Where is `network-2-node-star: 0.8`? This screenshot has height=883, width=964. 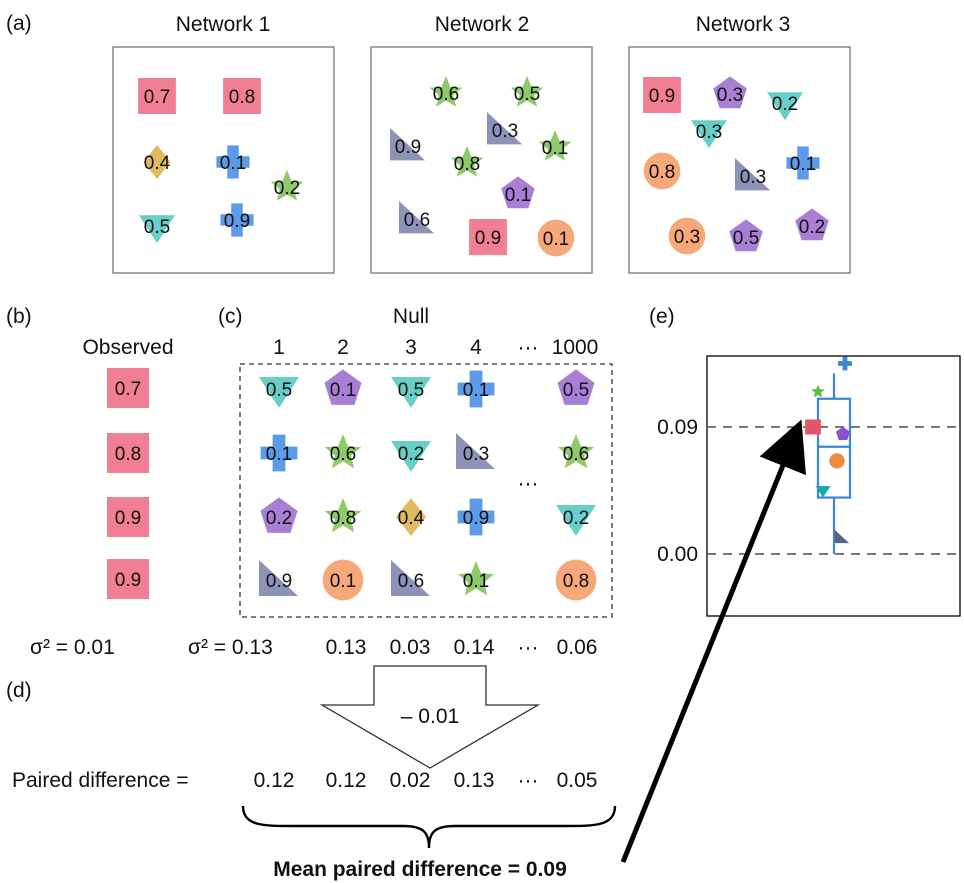 network-2-node-star: 0.8 is located at coordinates (467, 161).